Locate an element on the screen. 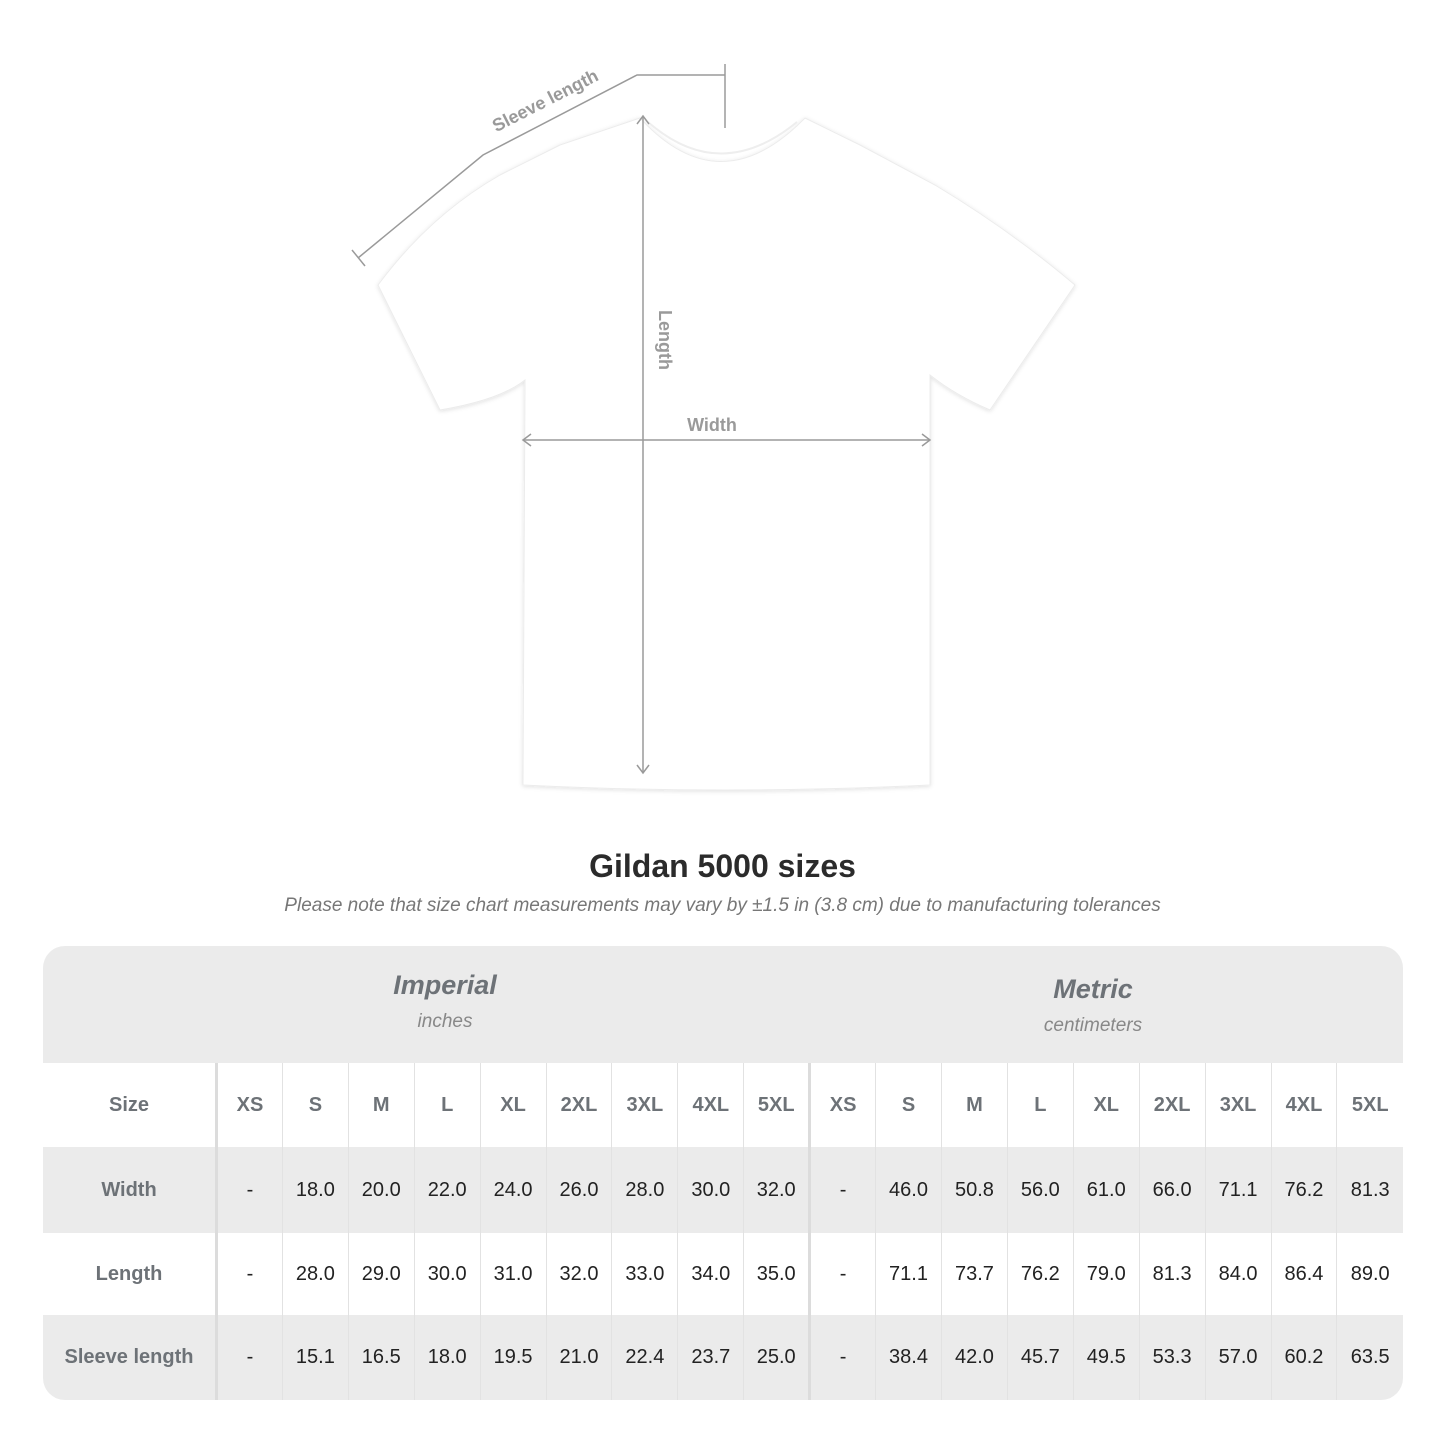  imperial-size-header: XL is located at coordinates (513, 1105).